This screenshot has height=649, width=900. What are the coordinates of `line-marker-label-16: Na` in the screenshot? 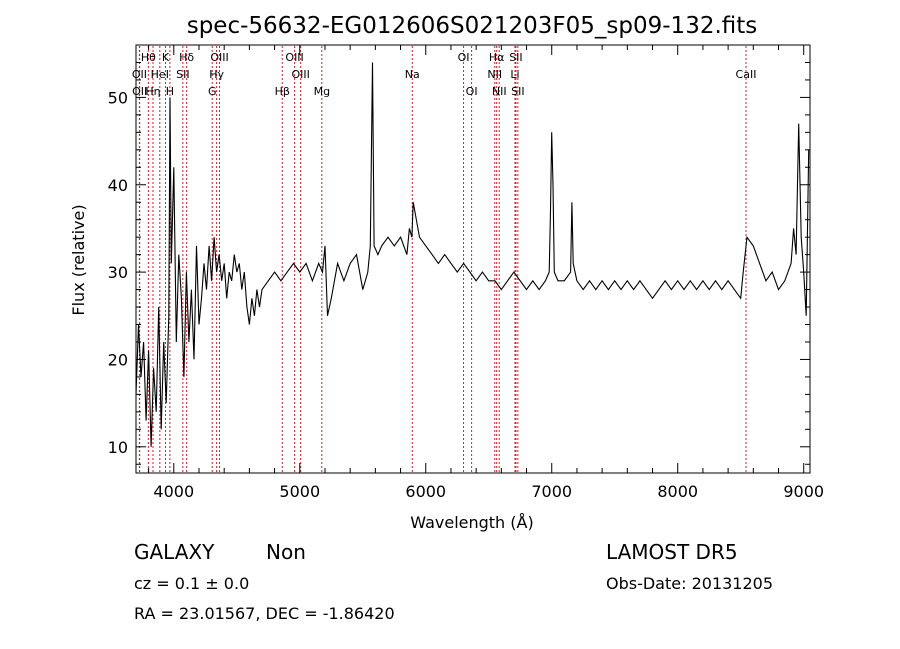 It's located at (412, 74).